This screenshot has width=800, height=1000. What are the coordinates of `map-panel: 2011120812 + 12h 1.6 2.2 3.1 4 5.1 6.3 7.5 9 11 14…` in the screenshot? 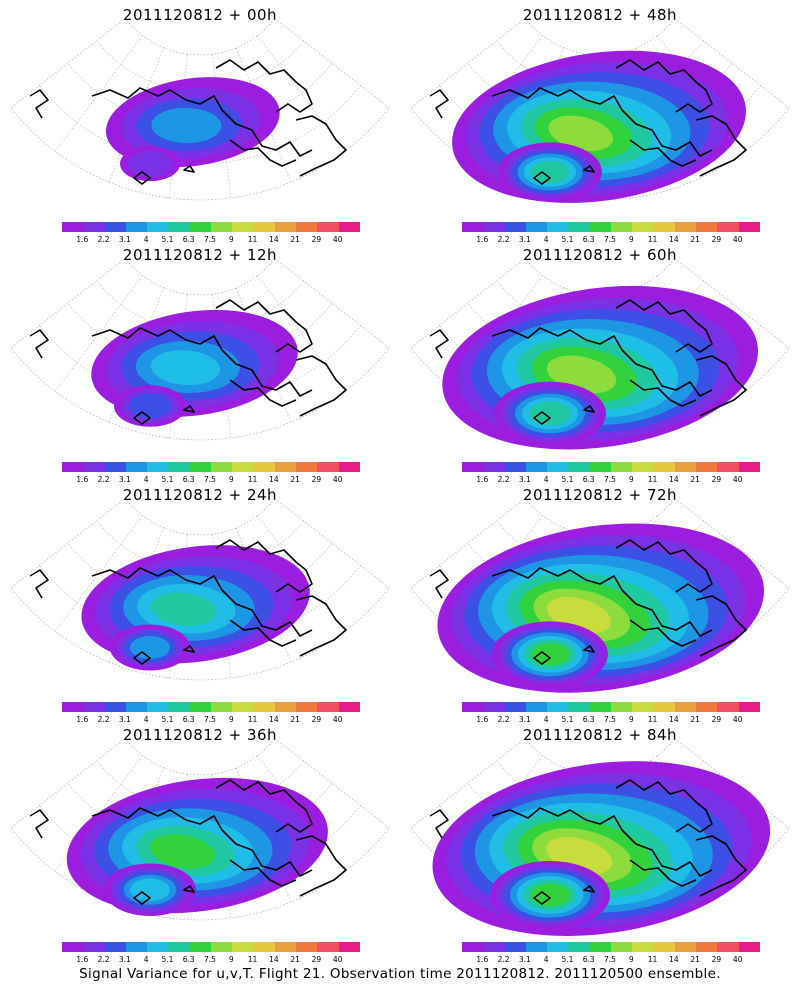 It's located at (200, 365).